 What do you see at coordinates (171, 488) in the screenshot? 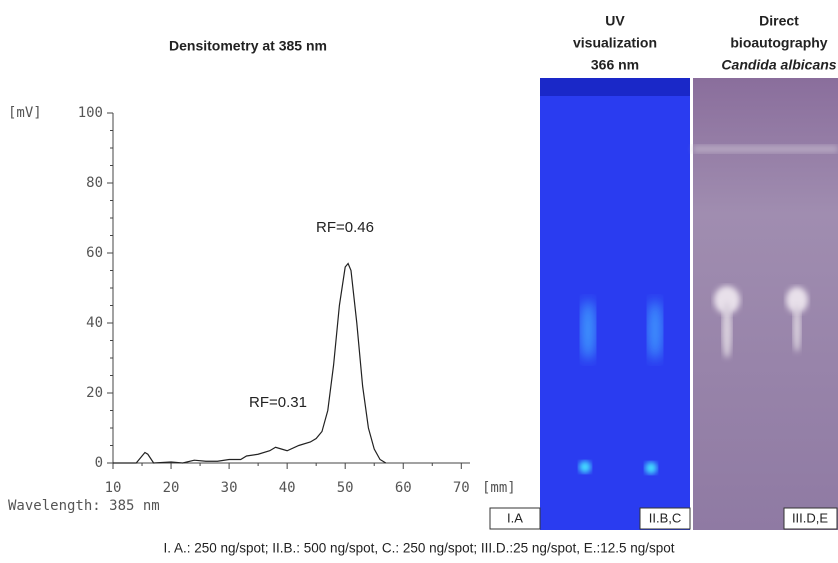
I see `x-tick-label: 20` at bounding box center [171, 488].